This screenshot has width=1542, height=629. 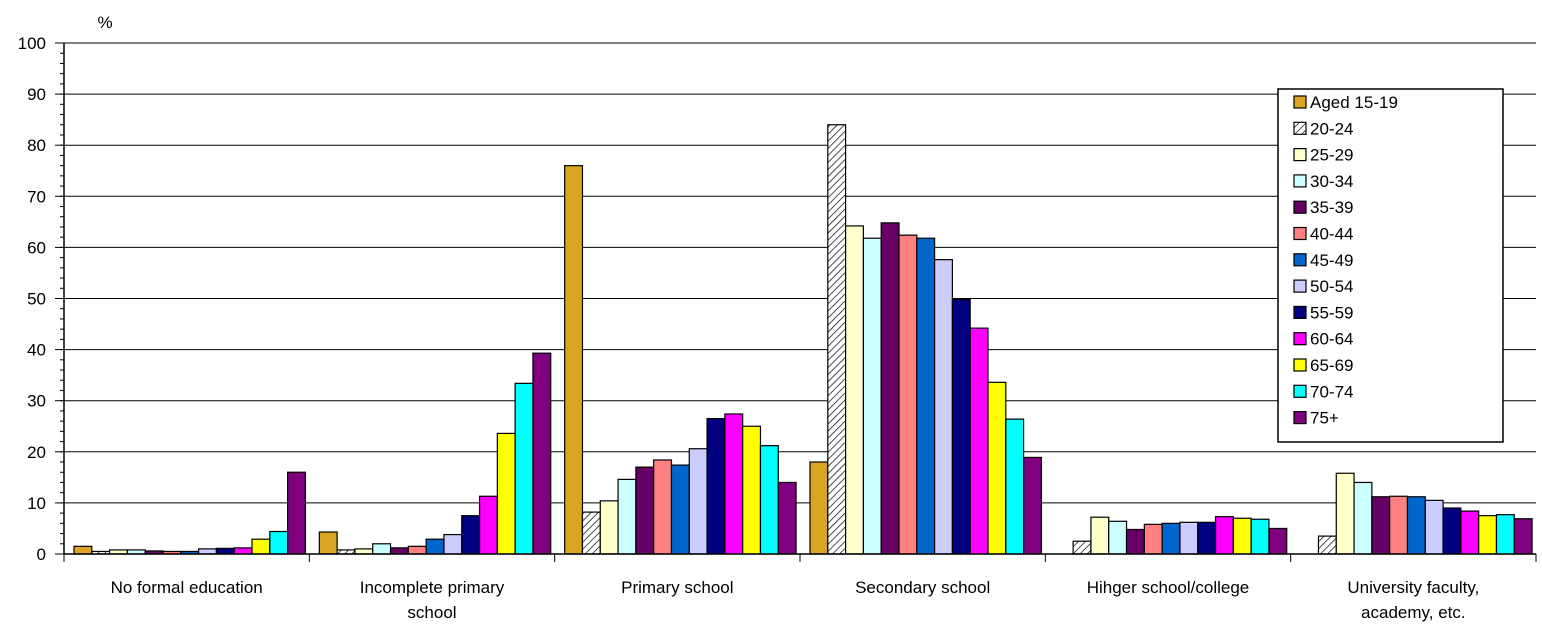 I want to click on legend-label: 25-29, so click(x=1331, y=155).